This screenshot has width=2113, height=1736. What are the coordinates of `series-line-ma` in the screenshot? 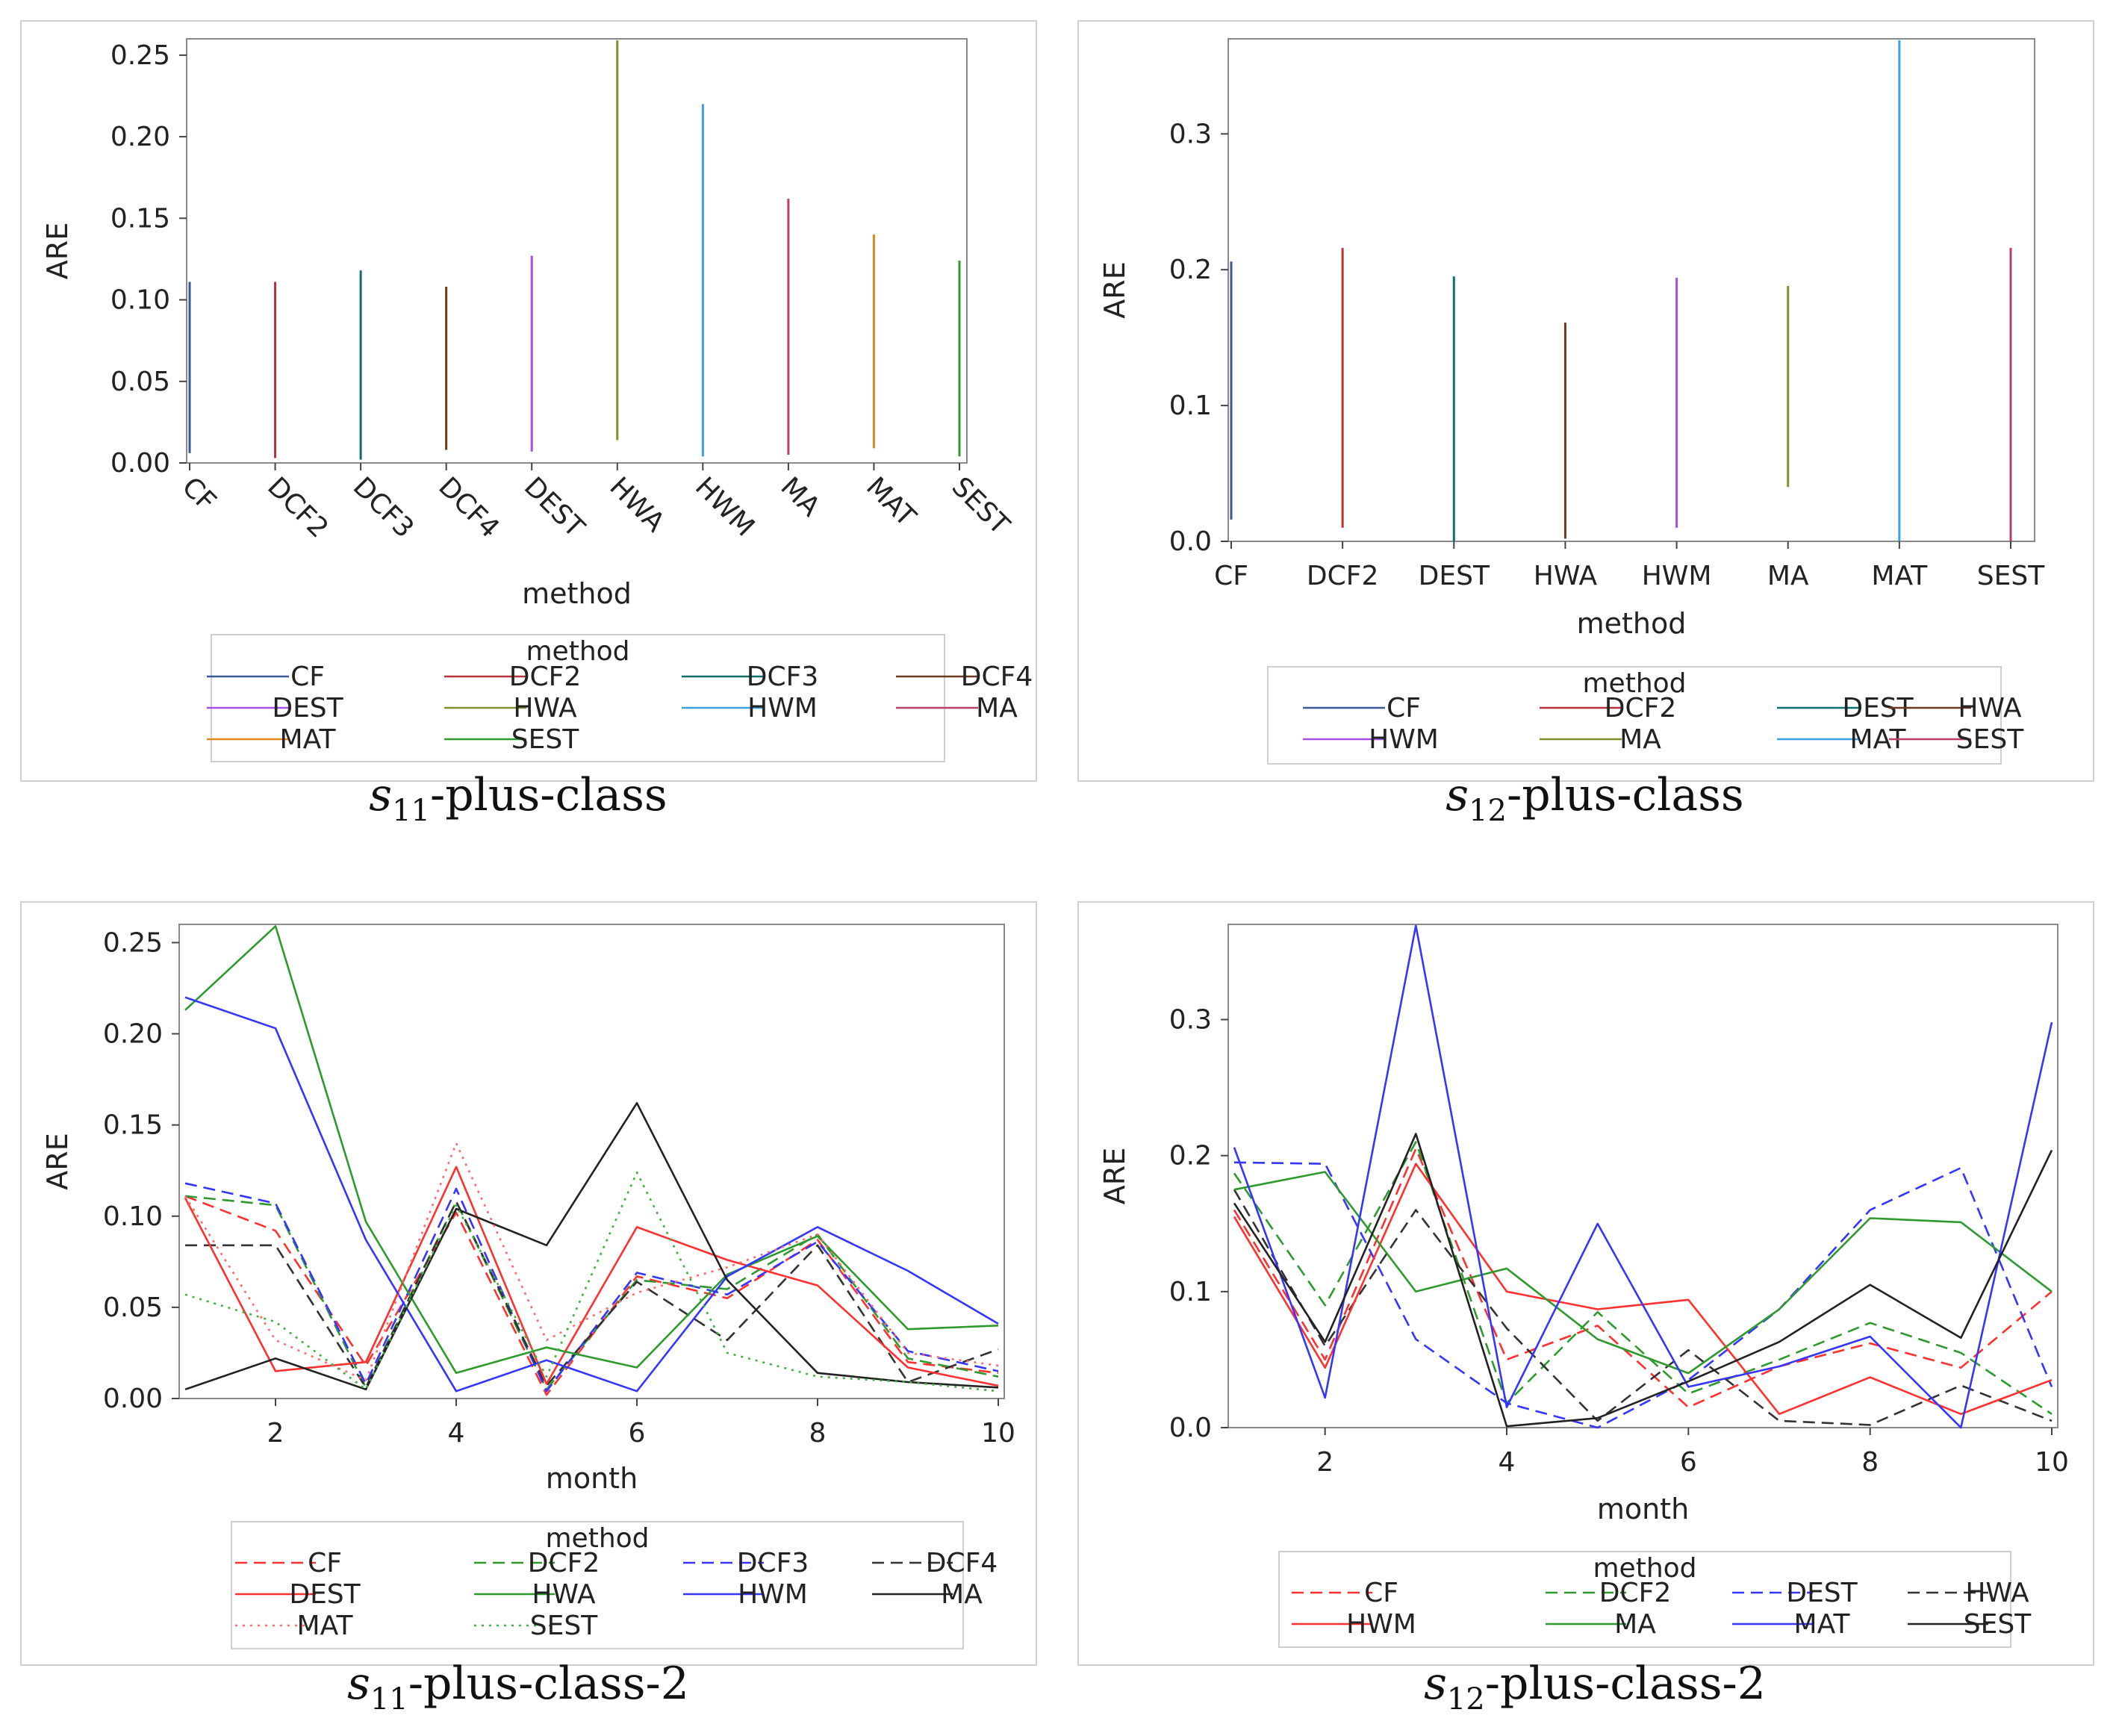 It's located at (591, 1246).